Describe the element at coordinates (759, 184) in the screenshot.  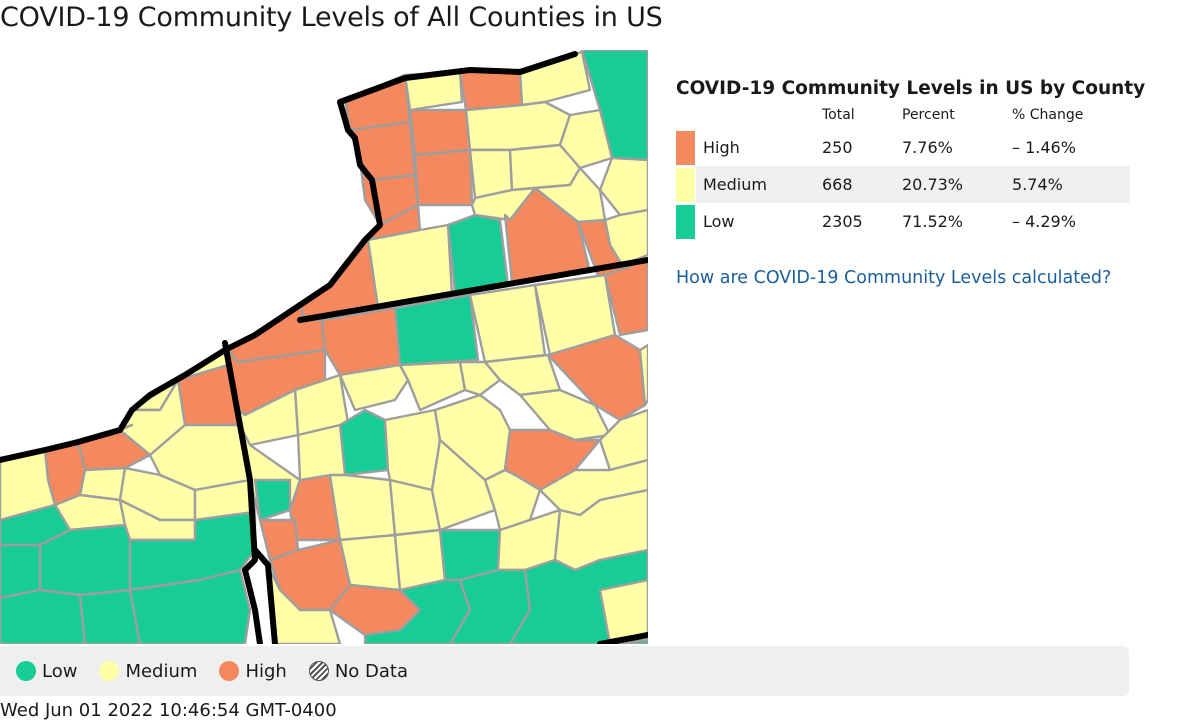
I see `level-name: Medium` at that location.